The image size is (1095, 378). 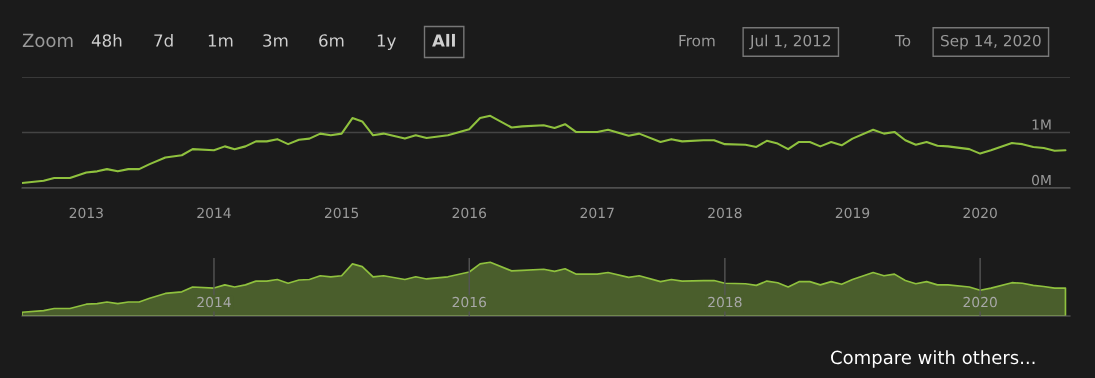 I want to click on x-tick-label: 2013, so click(x=86, y=213).